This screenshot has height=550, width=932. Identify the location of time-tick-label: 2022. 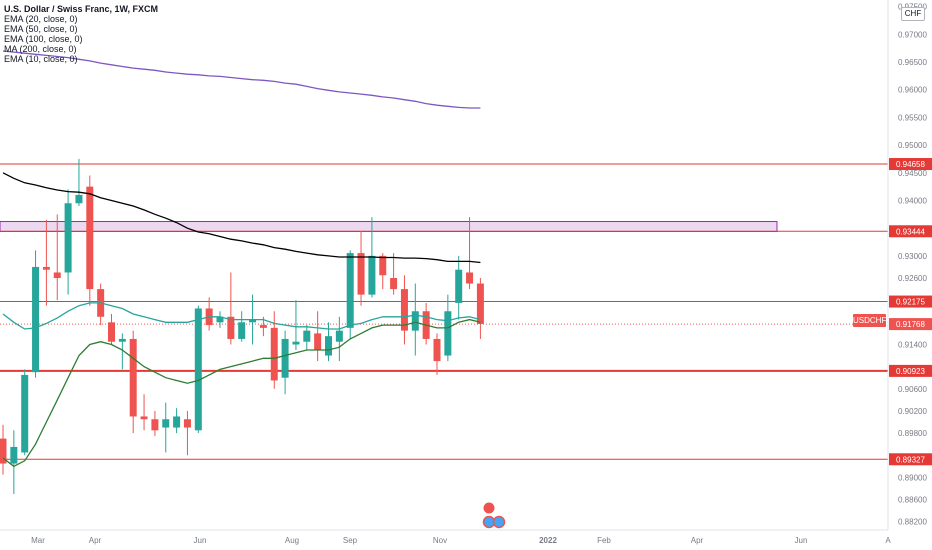
(548, 540).